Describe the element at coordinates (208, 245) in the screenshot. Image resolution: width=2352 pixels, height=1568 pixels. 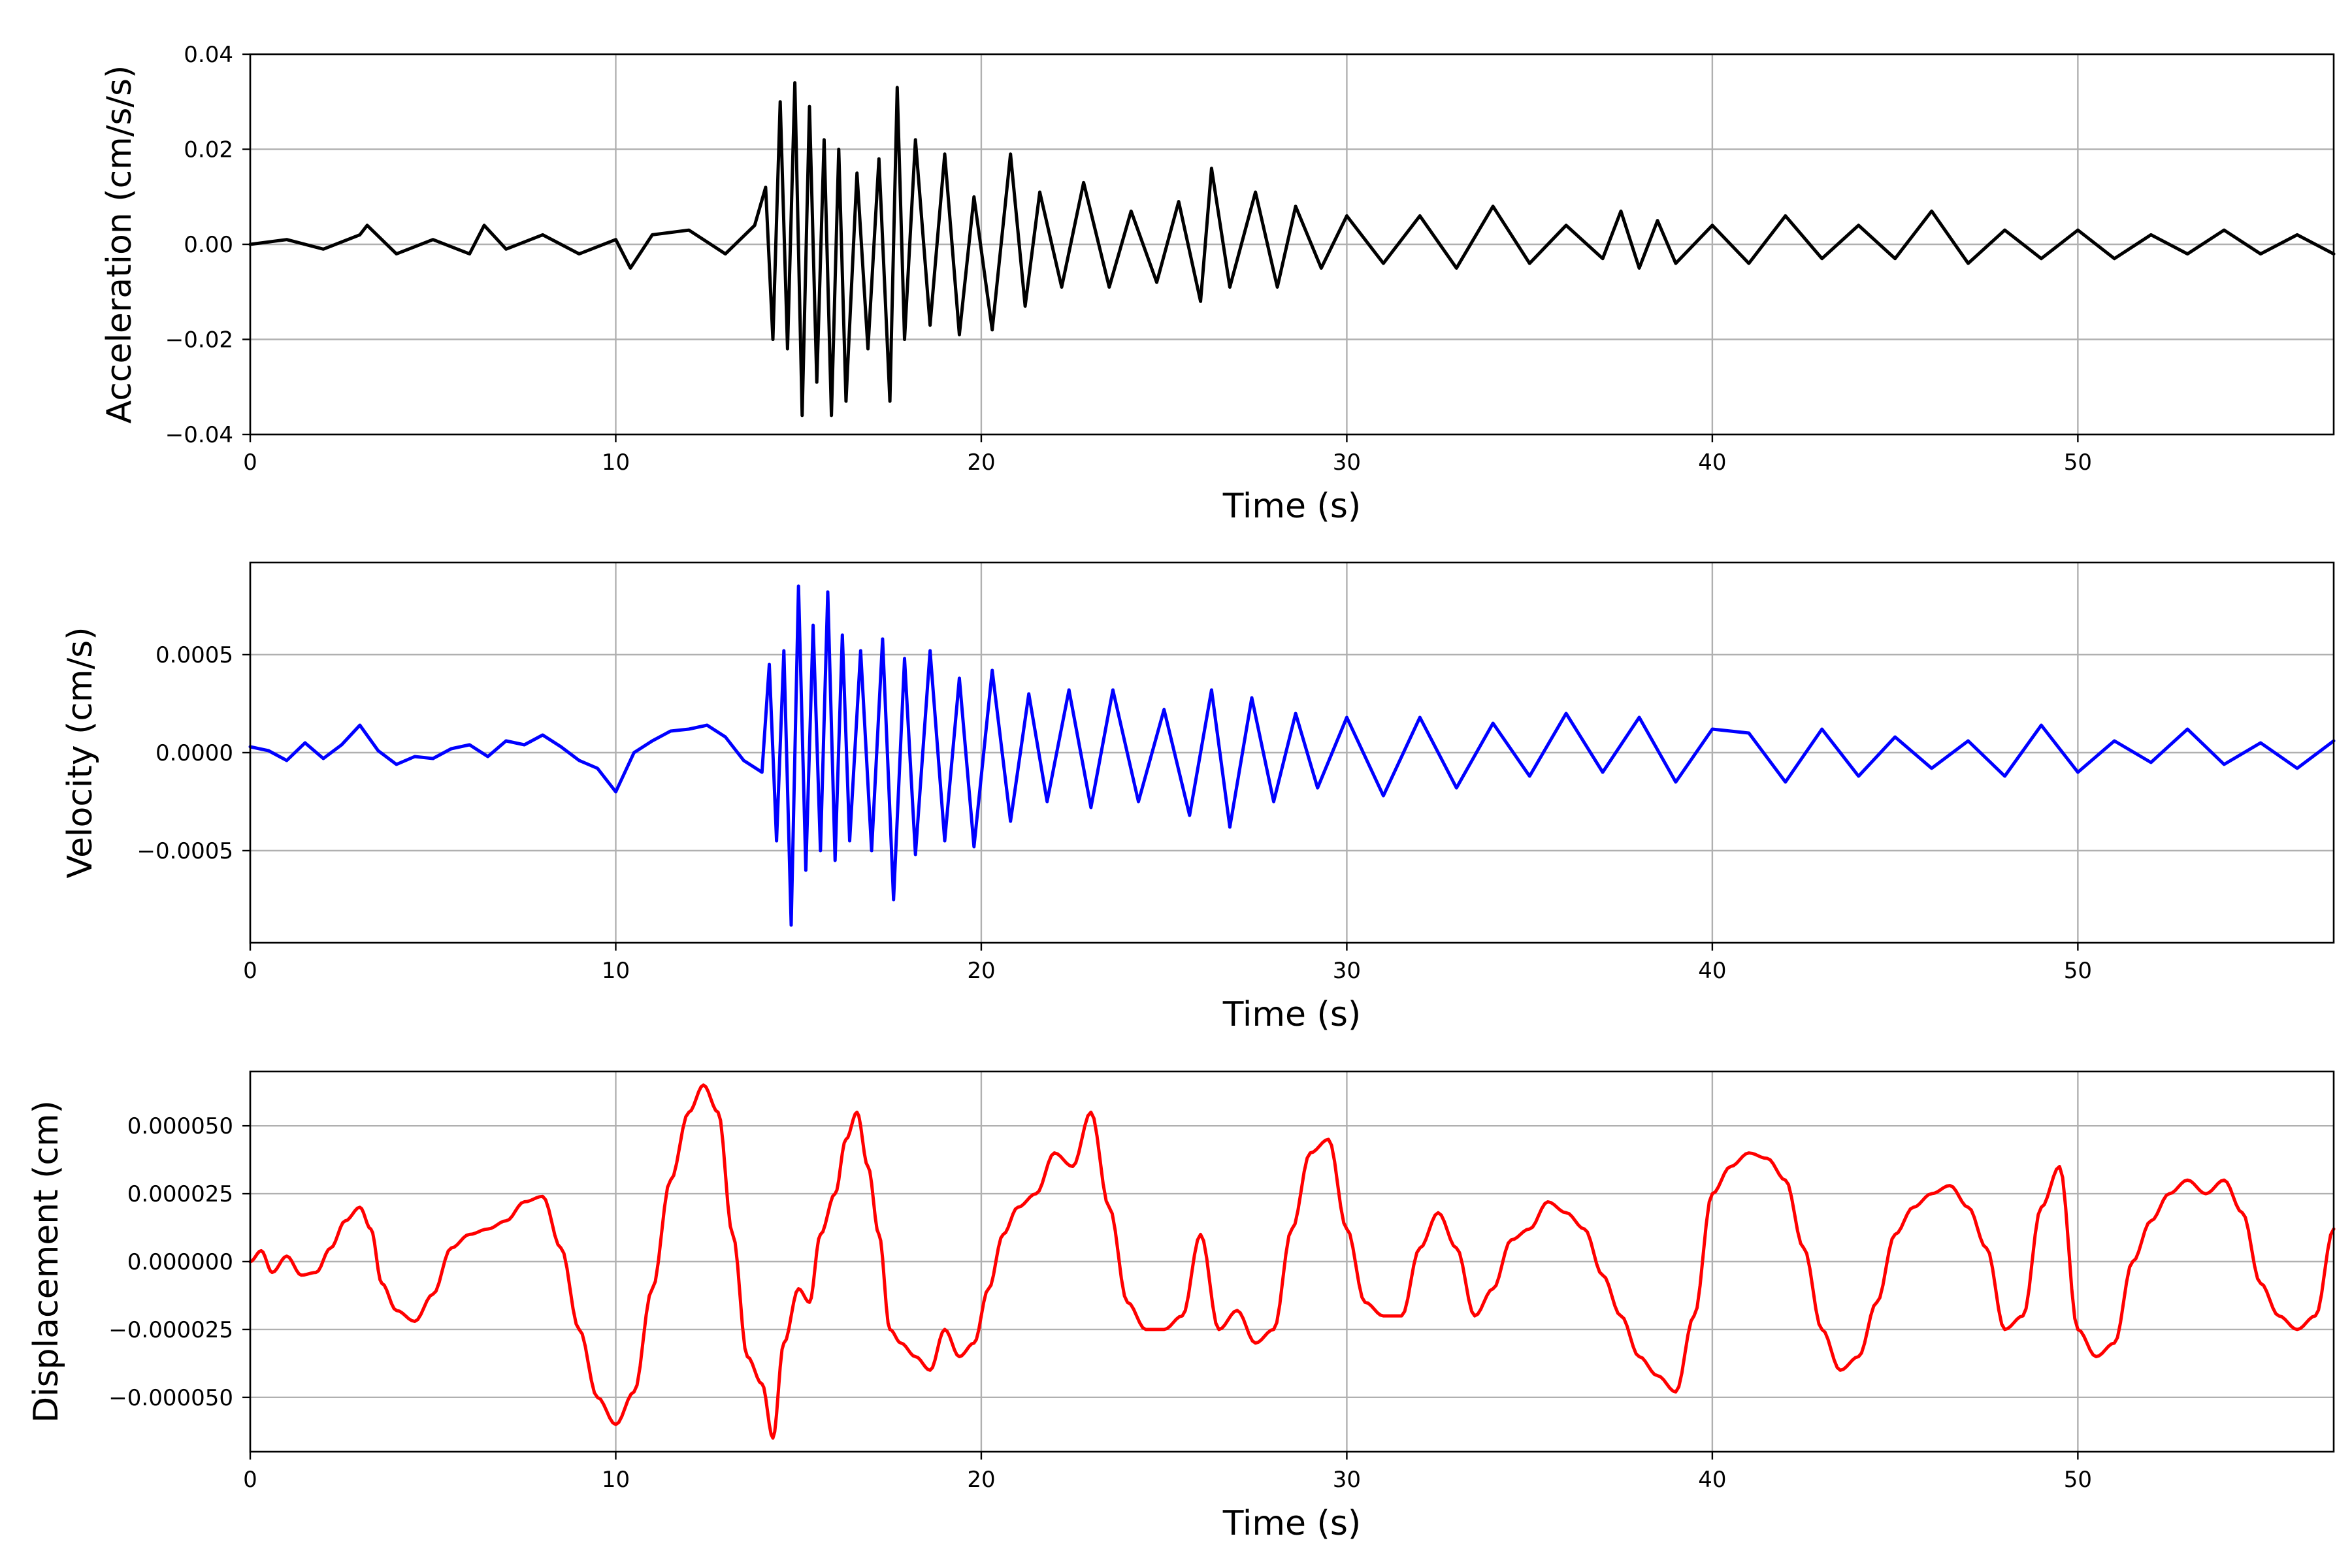
I see `acceleration-y-tick-label: 0.00` at that location.